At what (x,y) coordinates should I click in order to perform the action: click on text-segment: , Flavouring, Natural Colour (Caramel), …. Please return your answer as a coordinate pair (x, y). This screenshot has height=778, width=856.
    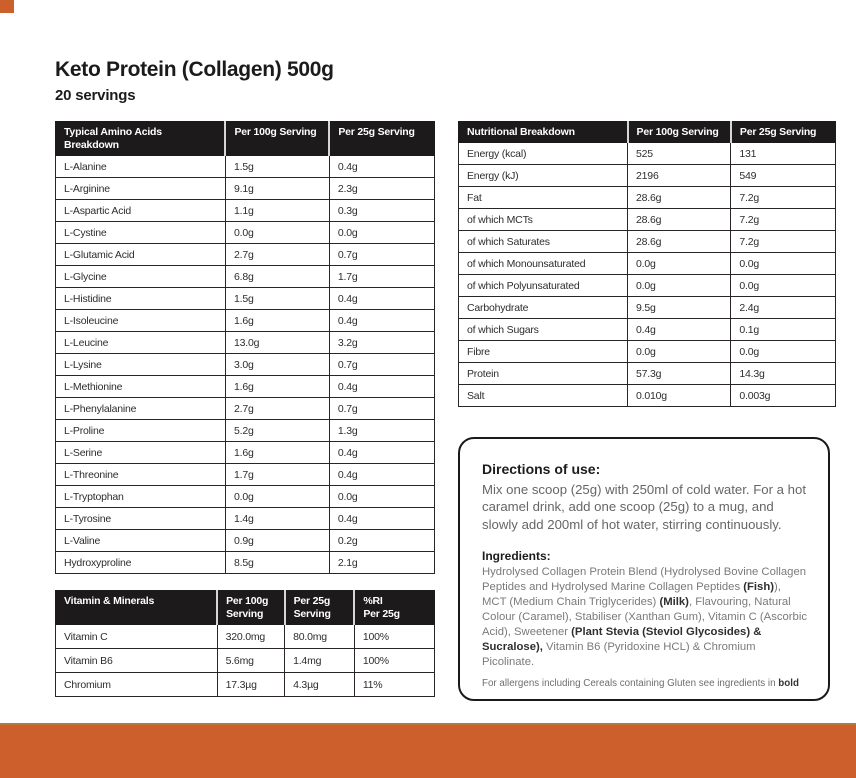
    Looking at the image, I should click on (644, 617).